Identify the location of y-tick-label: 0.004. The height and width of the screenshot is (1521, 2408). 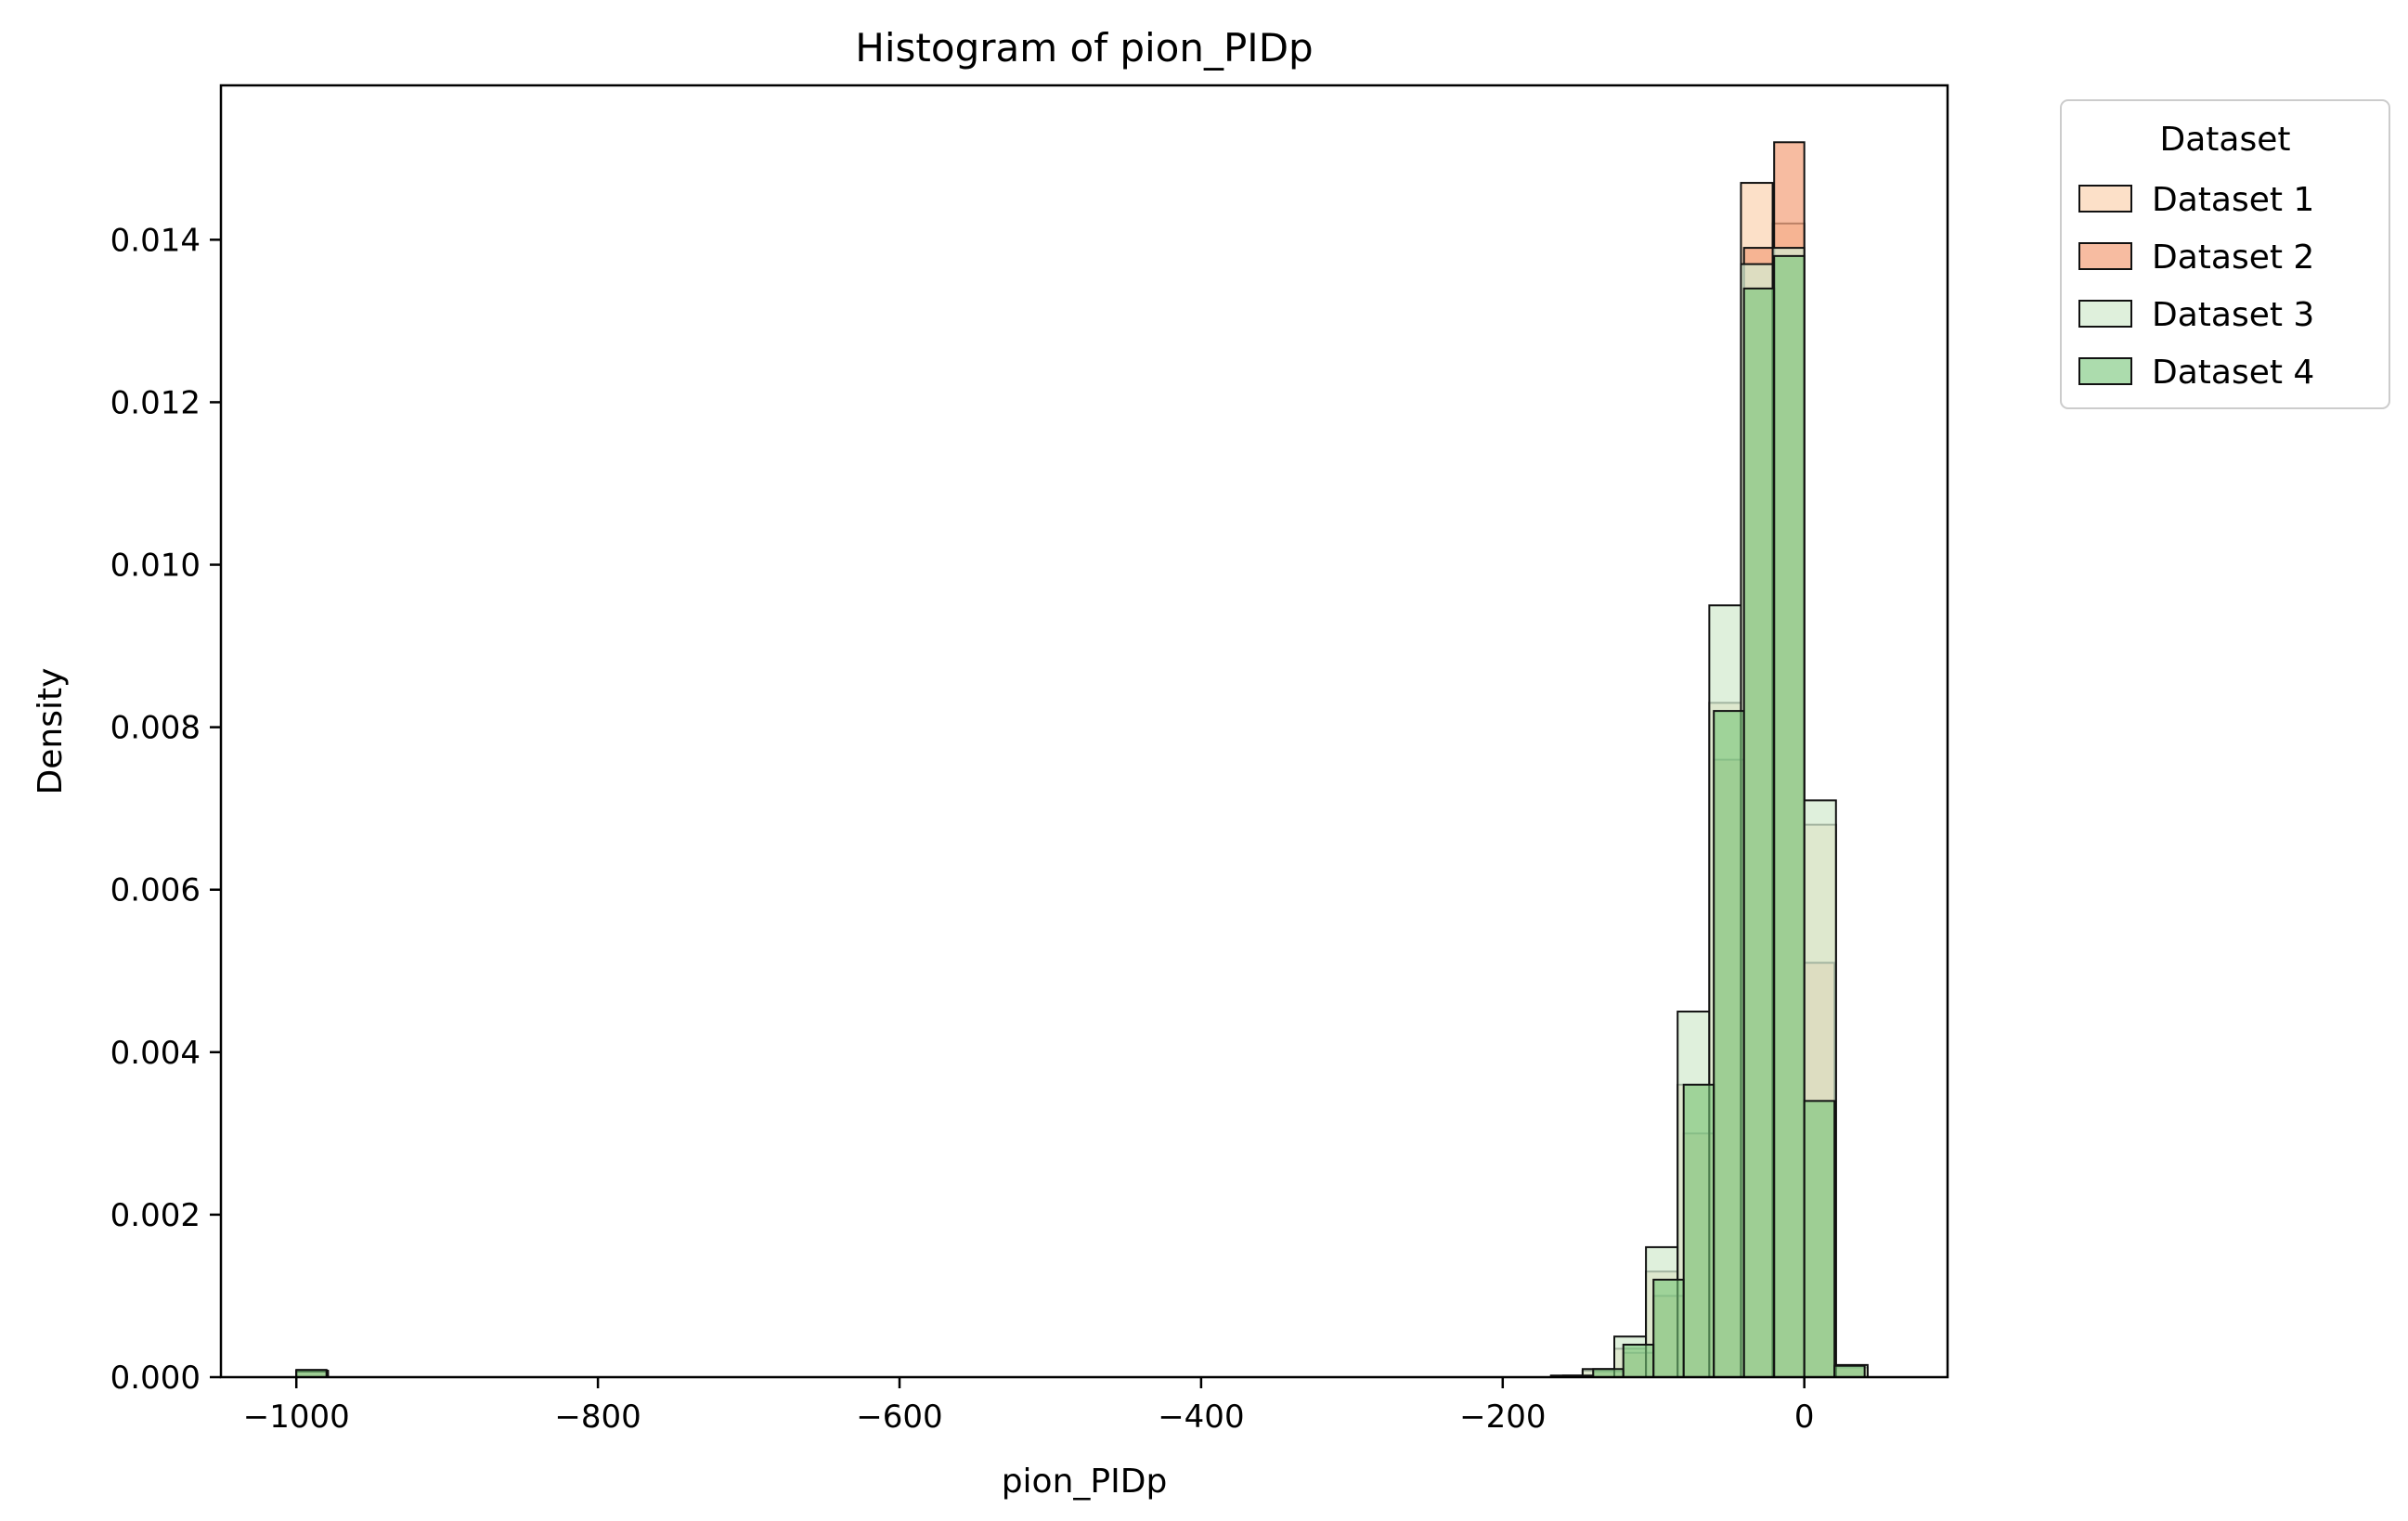
(155, 1054).